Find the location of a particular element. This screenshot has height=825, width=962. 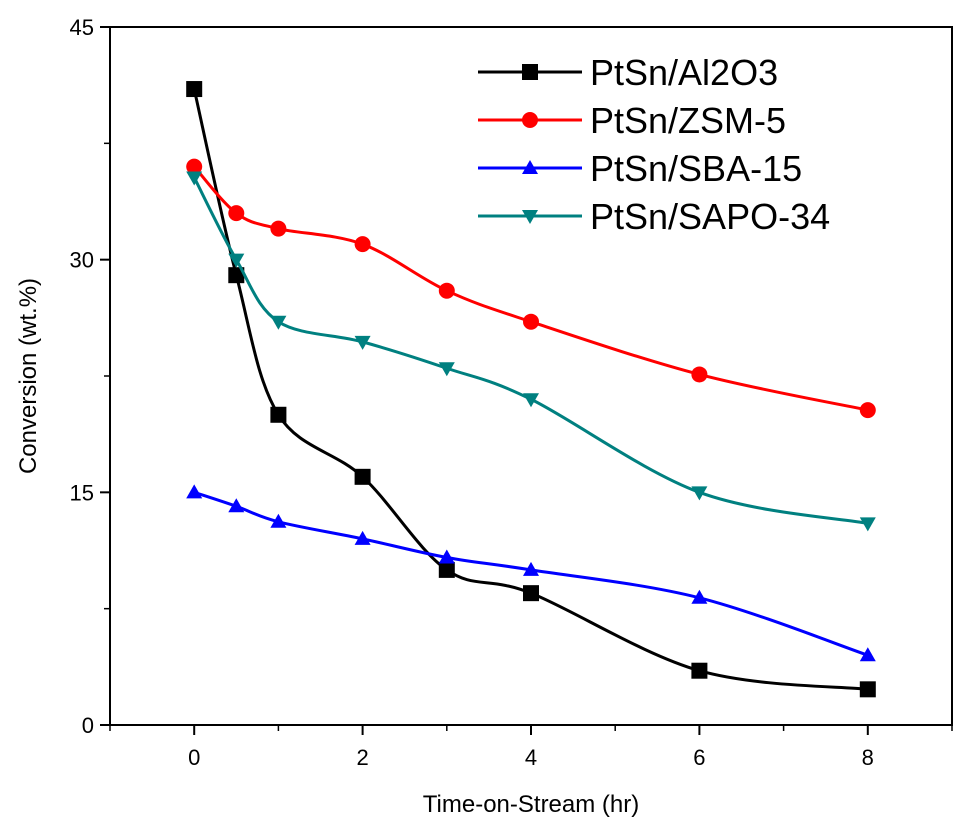

x-axis-title: Time-on-Stream (hr) is located at coordinates (531, 804).